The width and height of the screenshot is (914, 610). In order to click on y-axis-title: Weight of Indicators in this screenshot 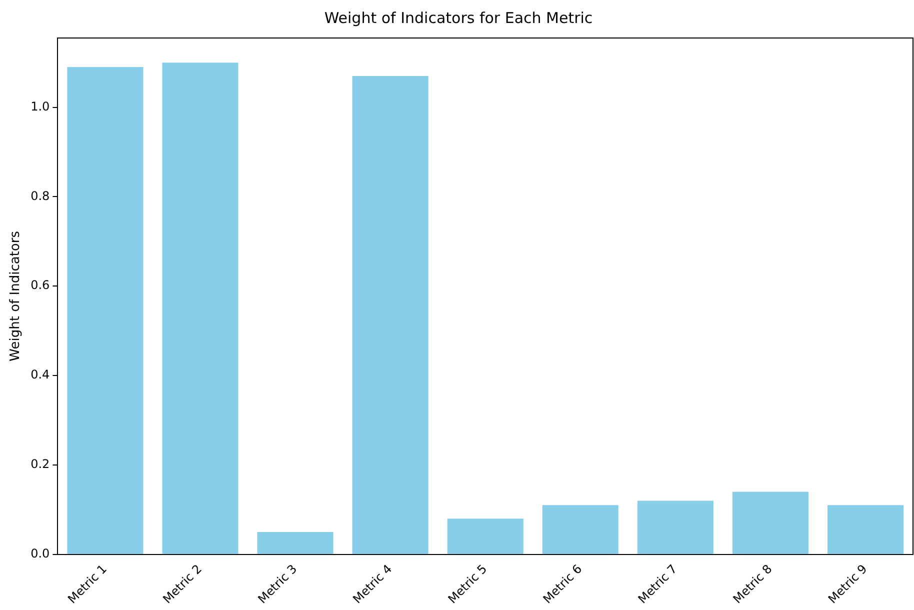, I will do `click(16, 296)`.